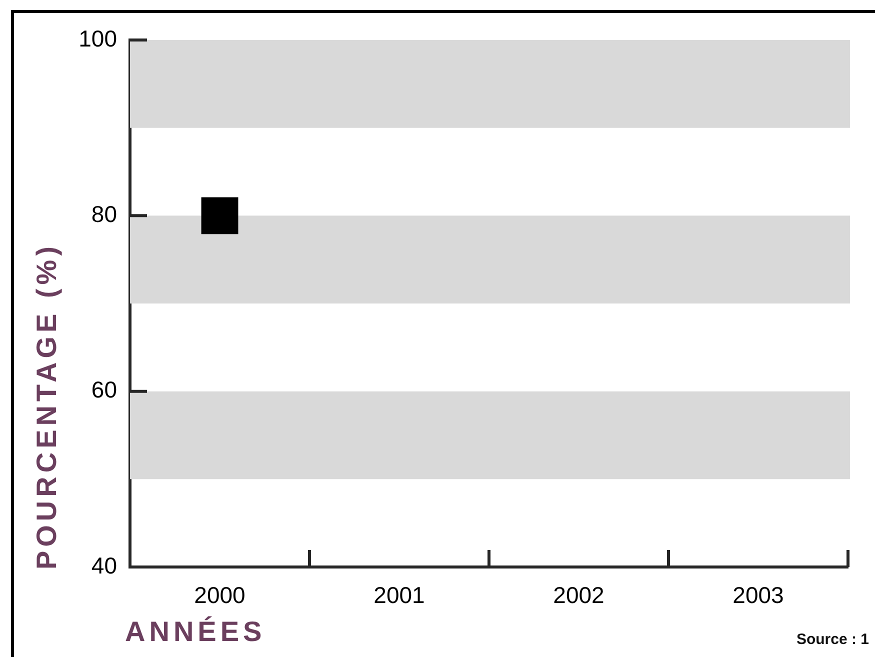  What do you see at coordinates (578, 595) in the screenshot?
I see `x-tick-label: 2002` at bounding box center [578, 595].